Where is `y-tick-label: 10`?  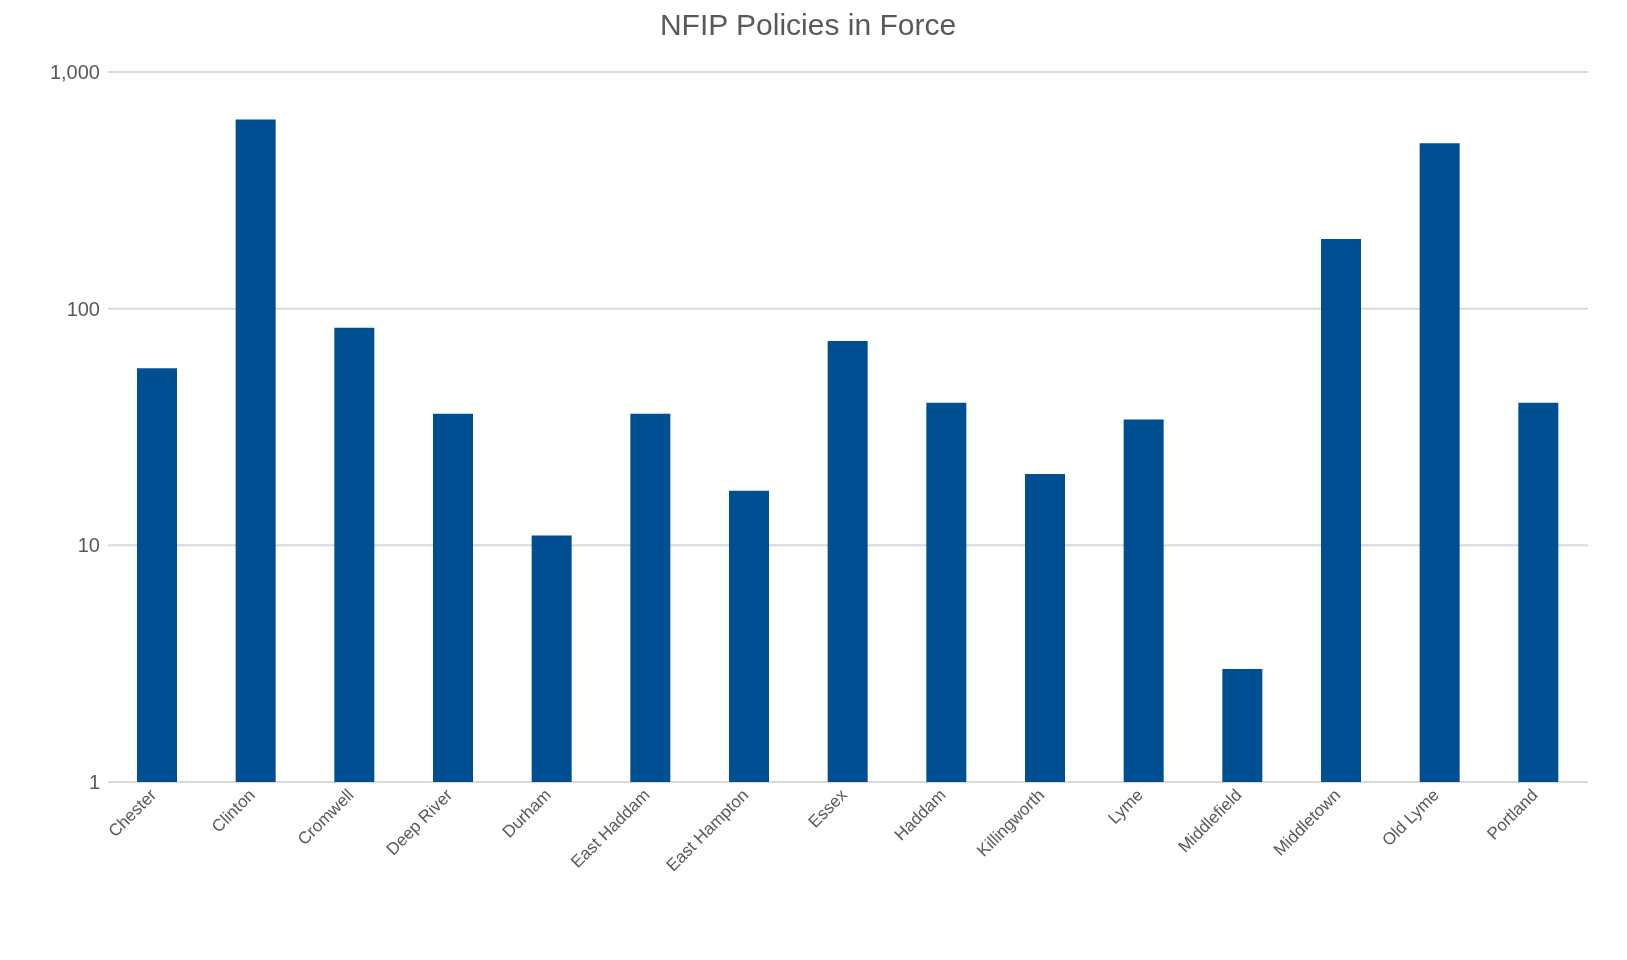 y-tick-label: 10 is located at coordinates (88, 545).